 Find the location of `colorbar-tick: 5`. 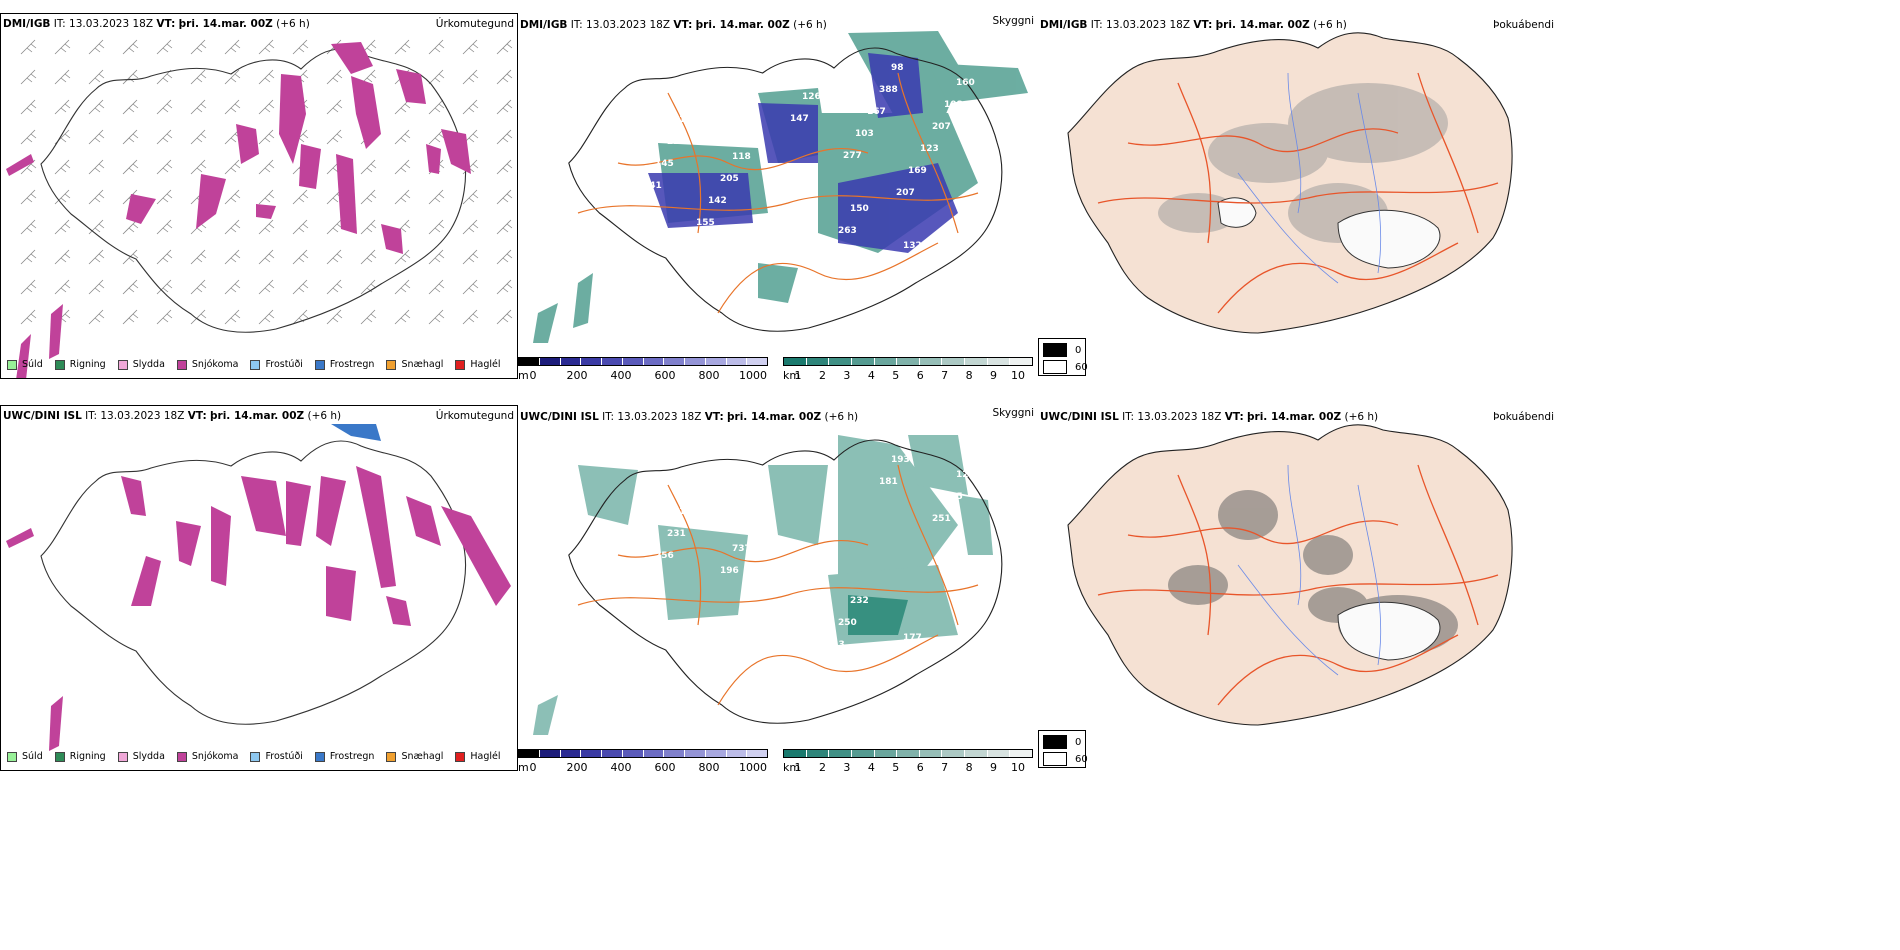

colorbar-tick: 5 is located at coordinates (896, 374).